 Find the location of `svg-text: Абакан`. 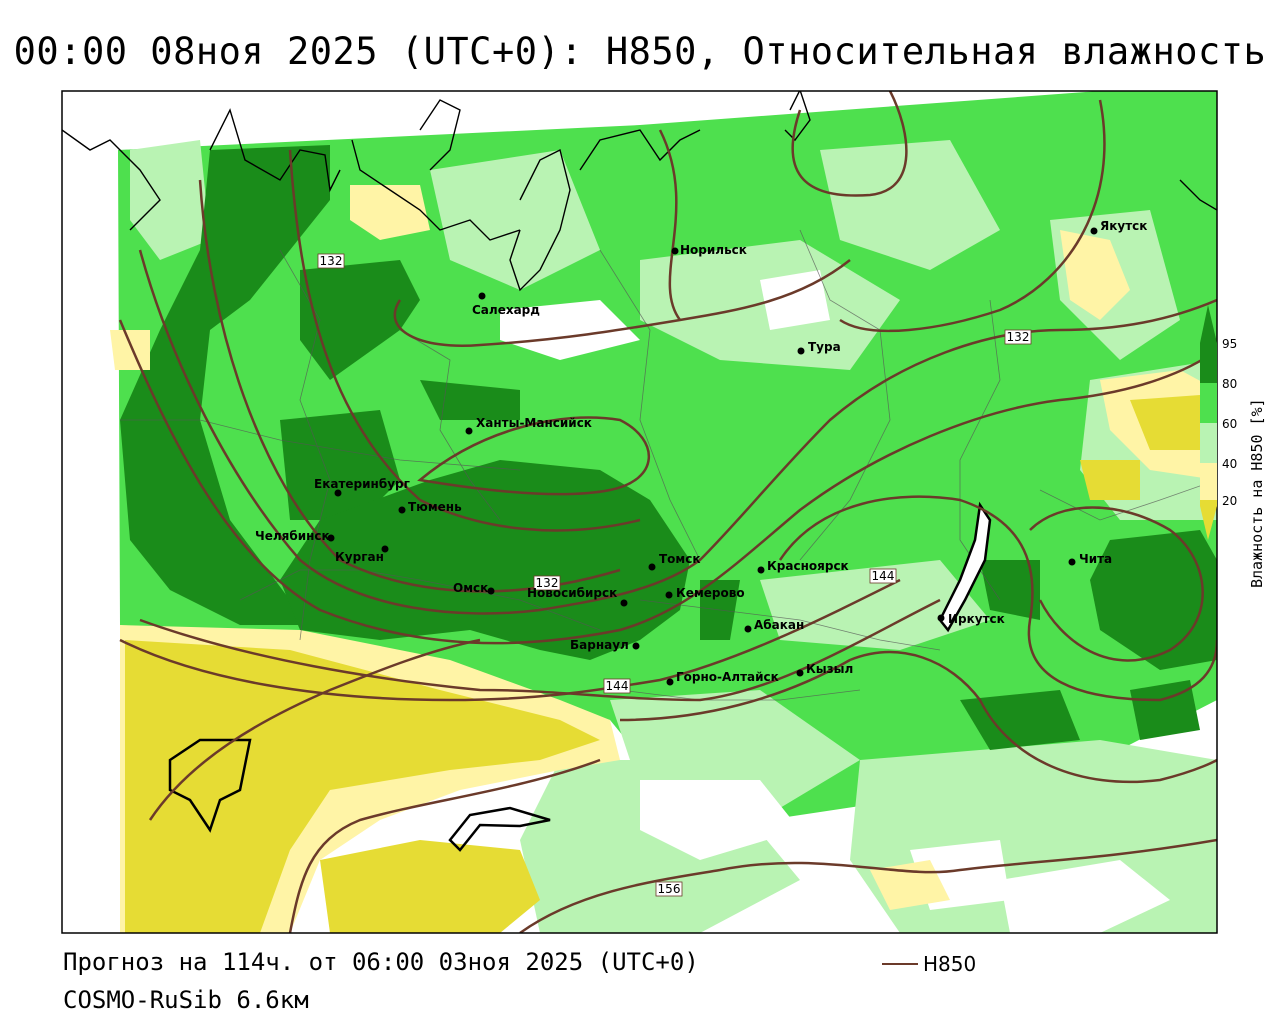

svg-text: Абакан is located at coordinates (779, 625).